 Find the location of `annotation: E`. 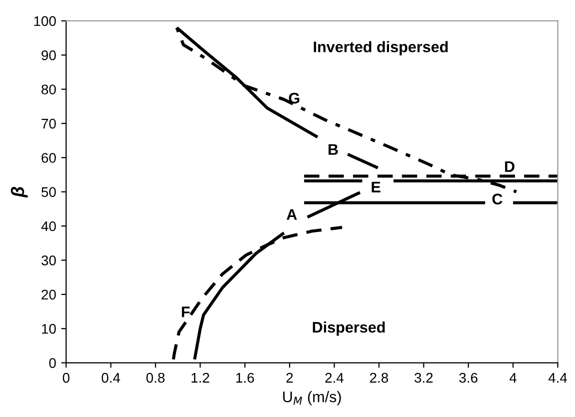

annotation: E is located at coordinates (376, 187).